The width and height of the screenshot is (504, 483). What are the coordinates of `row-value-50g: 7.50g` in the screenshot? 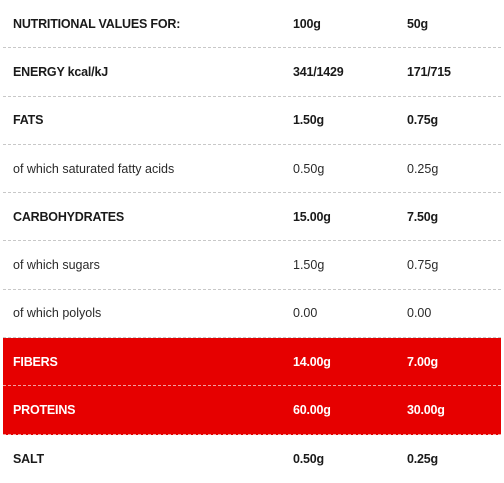 It's located at (422, 216).